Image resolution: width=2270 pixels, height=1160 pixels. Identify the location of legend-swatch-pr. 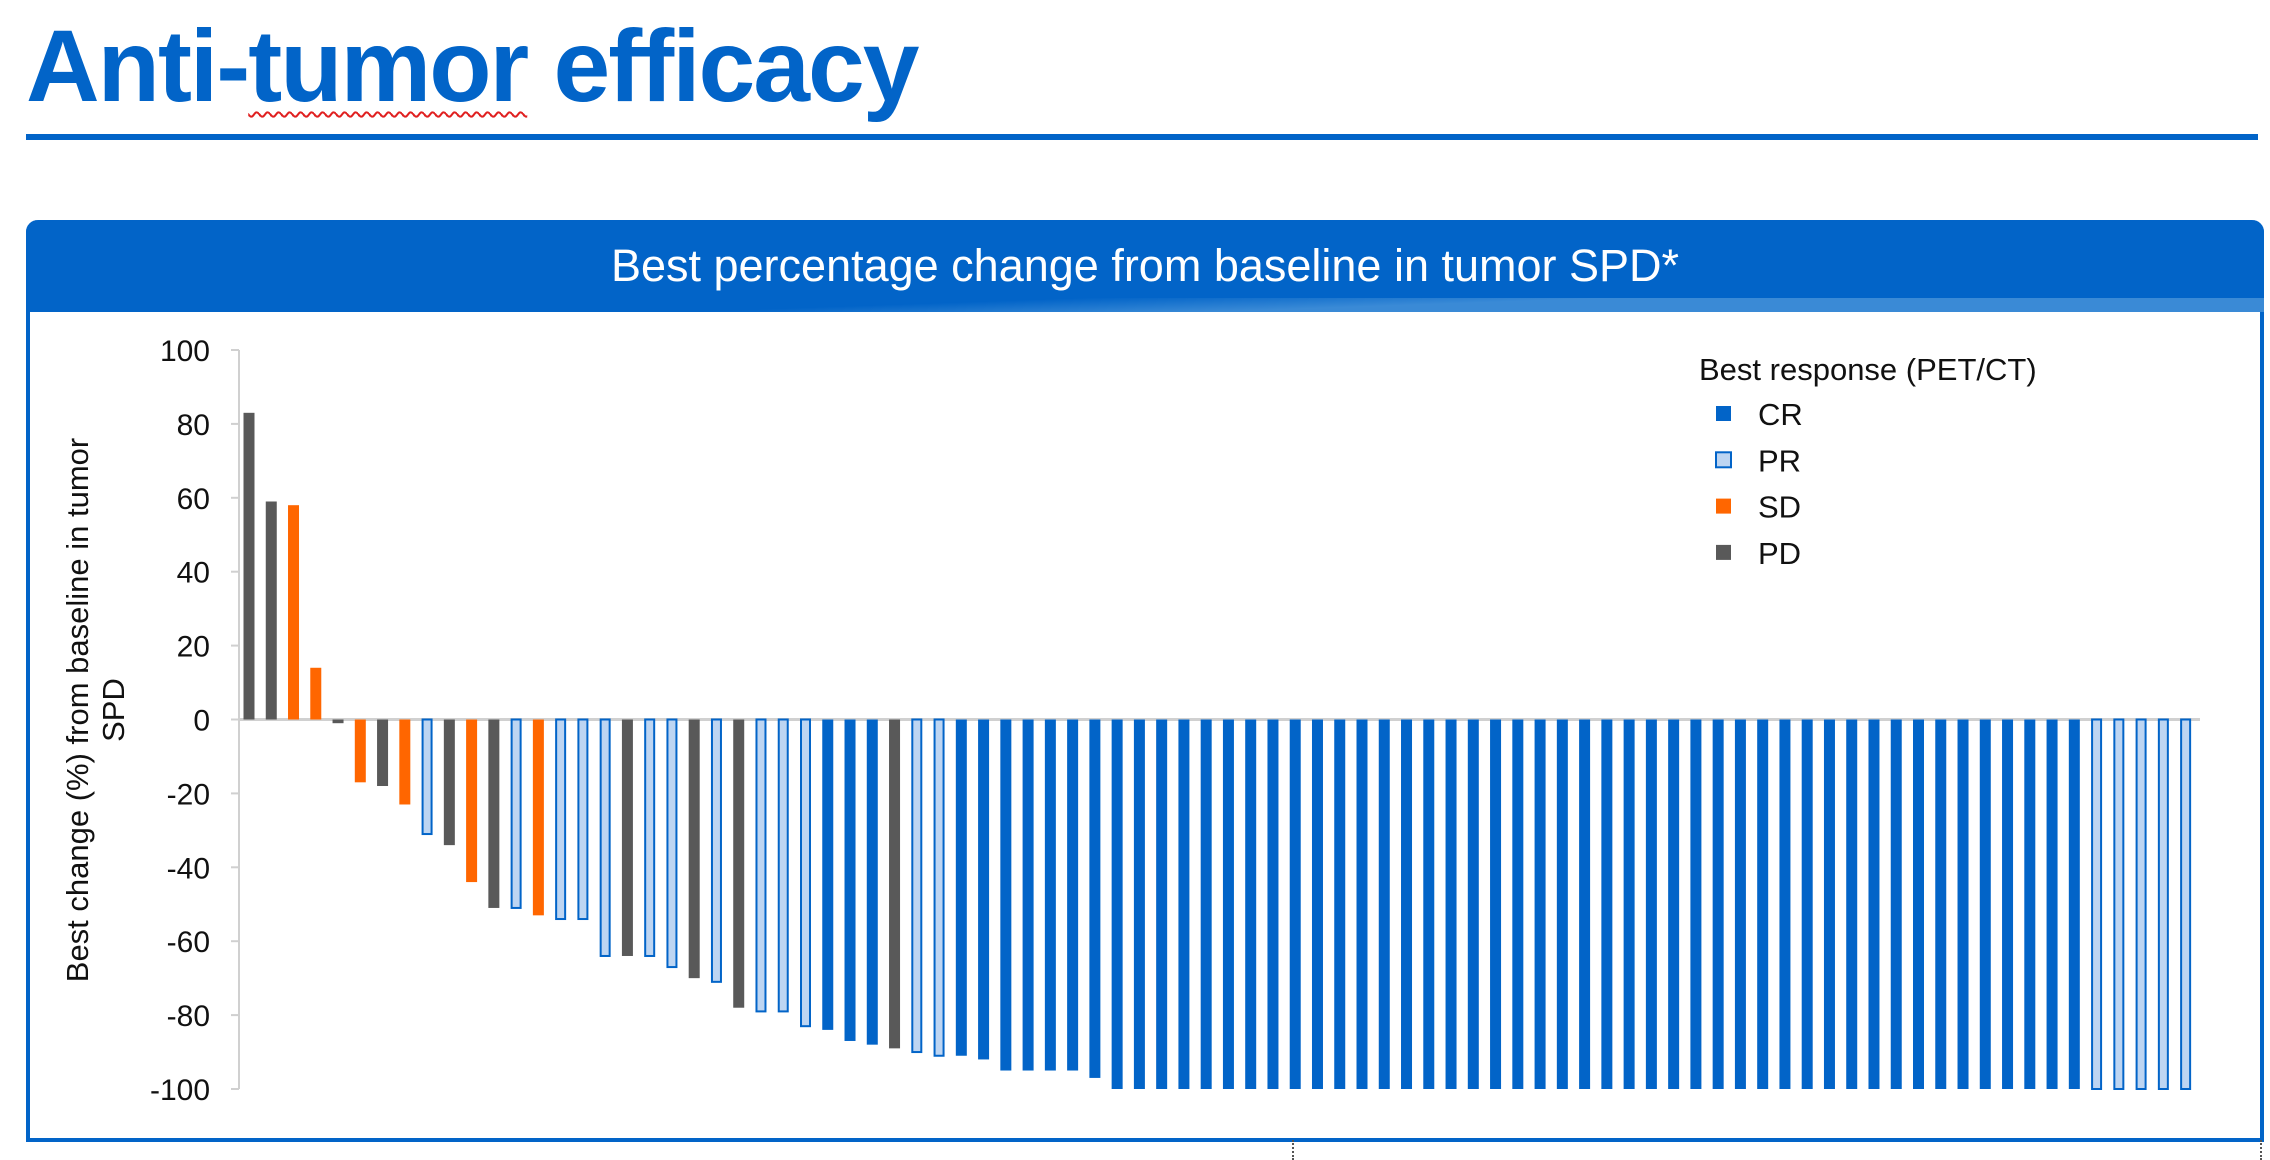
(1723, 460).